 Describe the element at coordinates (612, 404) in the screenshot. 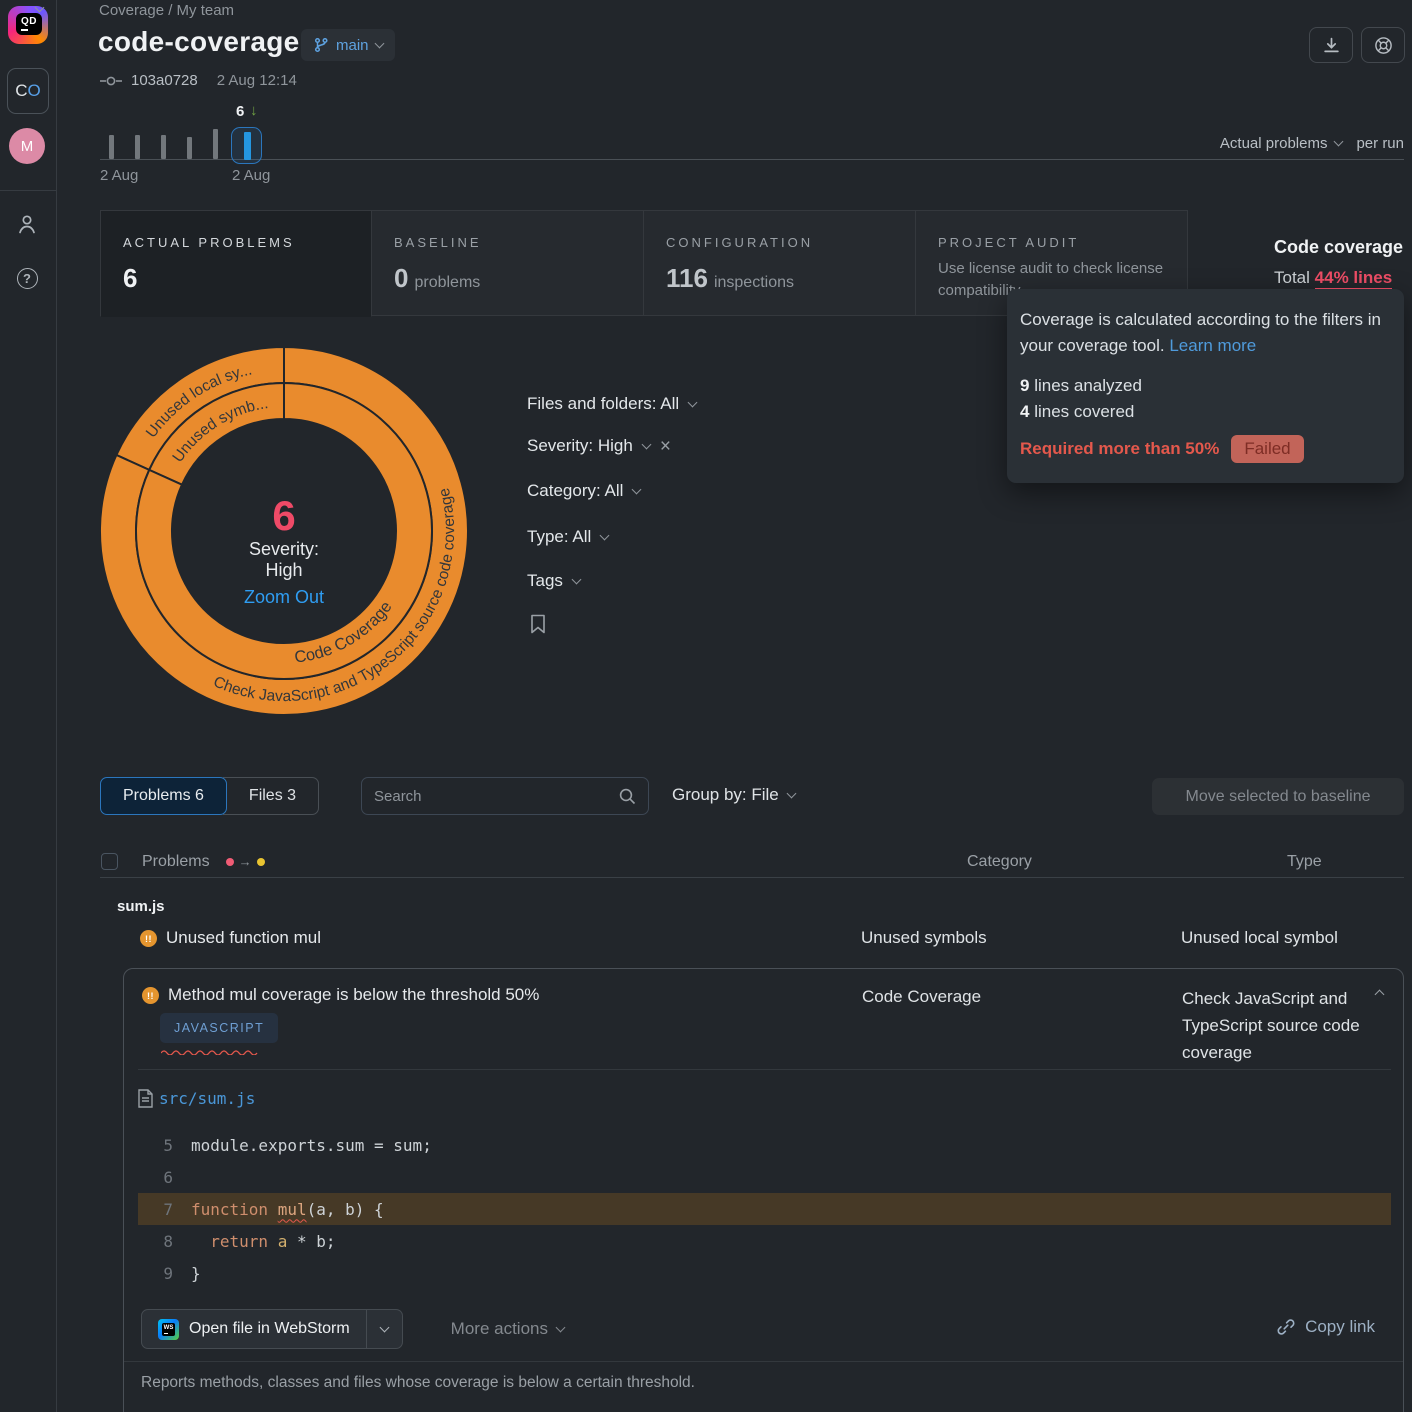

I see `filter-files-folders: Files and folders: All` at that location.